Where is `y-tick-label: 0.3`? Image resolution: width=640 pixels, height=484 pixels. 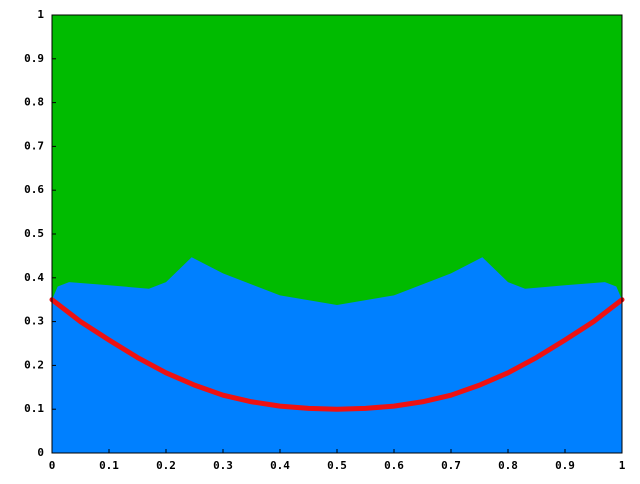
y-tick-label: 0.3 is located at coordinates (34, 321).